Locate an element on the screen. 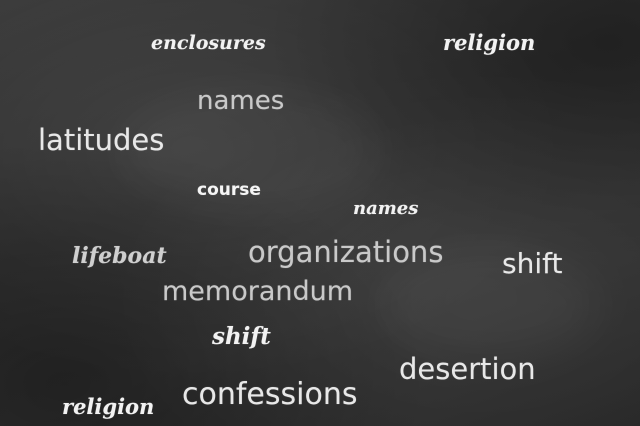 This screenshot has width=640, height=426. word-names-upper: names is located at coordinates (241, 101).